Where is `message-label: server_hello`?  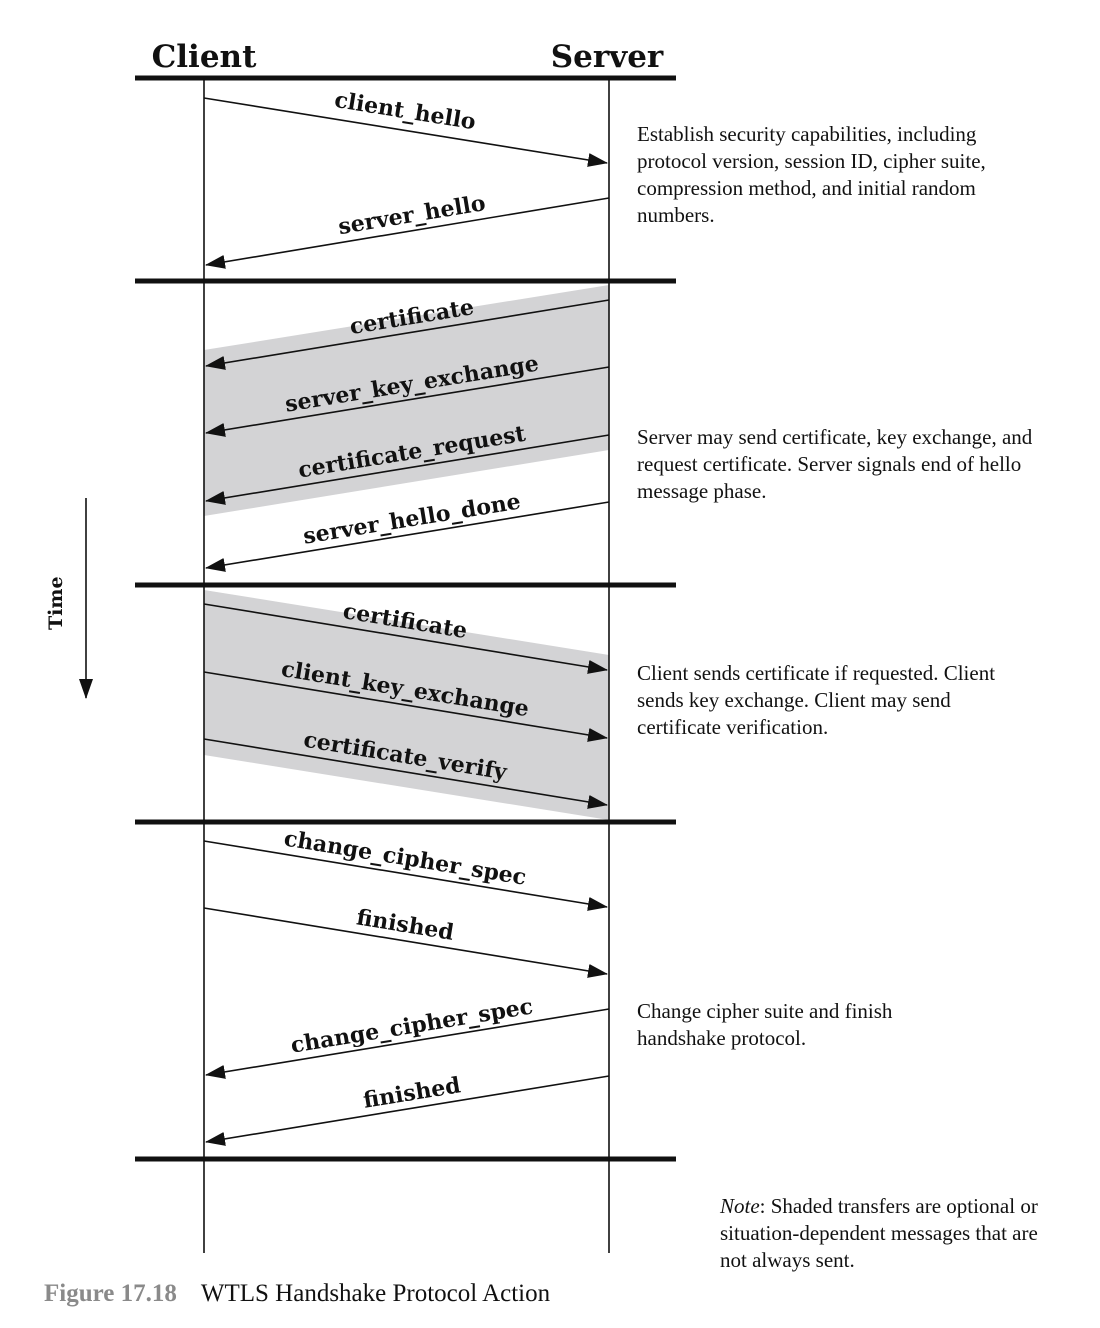
message-label: server_hello is located at coordinates (411, 215).